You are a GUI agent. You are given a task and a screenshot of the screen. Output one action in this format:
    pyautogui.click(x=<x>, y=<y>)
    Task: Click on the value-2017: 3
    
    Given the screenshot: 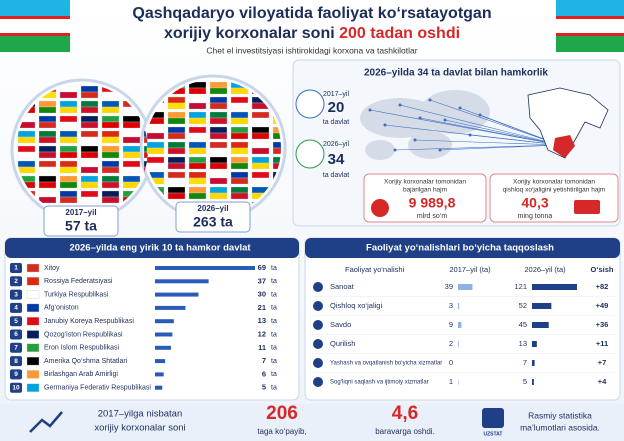 What is the action you would take?
    pyautogui.click(x=451, y=305)
    